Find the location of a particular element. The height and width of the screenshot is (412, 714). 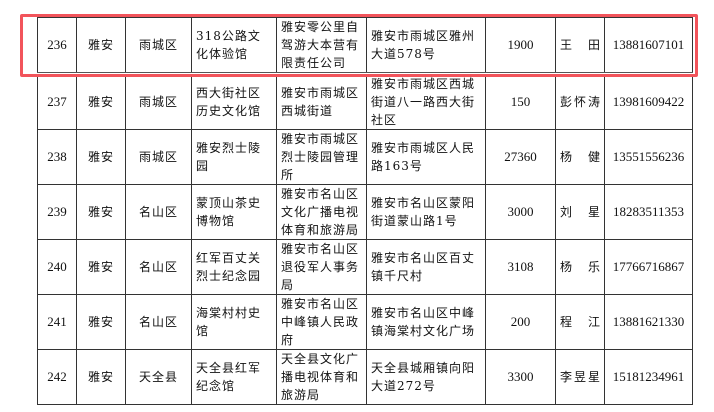

address-cell: 雅安市雨城区雅州大道578号 is located at coordinates (426, 46).